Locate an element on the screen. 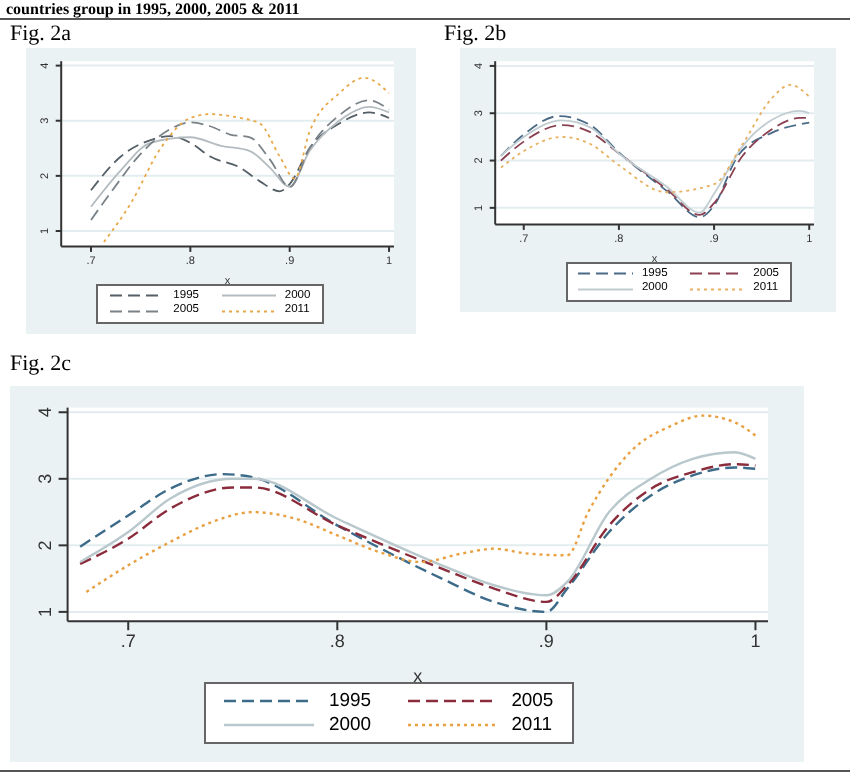  chart-title: Fig. 2a is located at coordinates (41, 34).